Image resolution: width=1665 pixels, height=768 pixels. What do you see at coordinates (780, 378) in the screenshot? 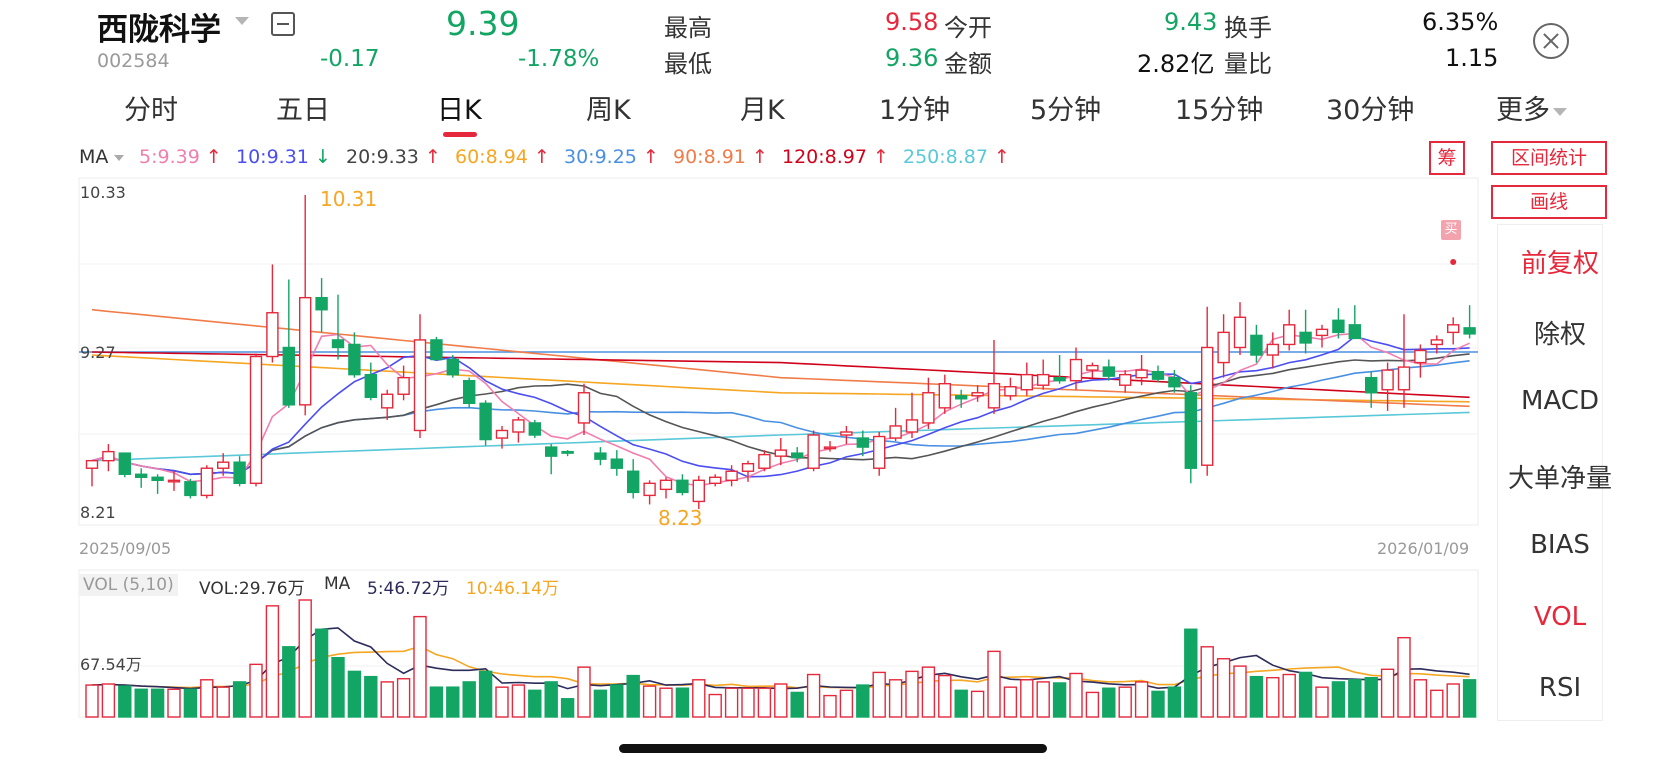
I see `ma60-line` at bounding box center [780, 378].